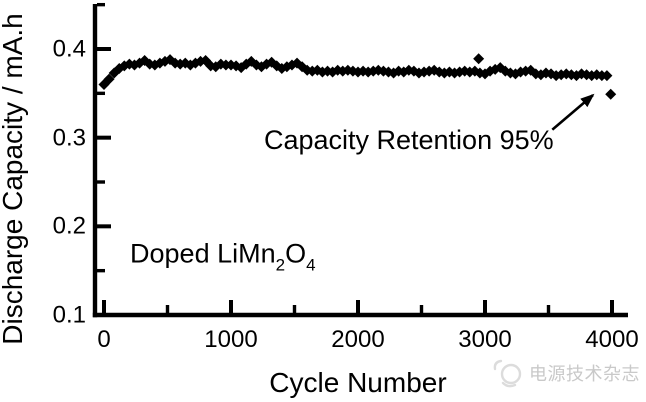 Image resolution: width=646 pixels, height=402 pixels. I want to click on x-tick-label: 4000, so click(611, 339).